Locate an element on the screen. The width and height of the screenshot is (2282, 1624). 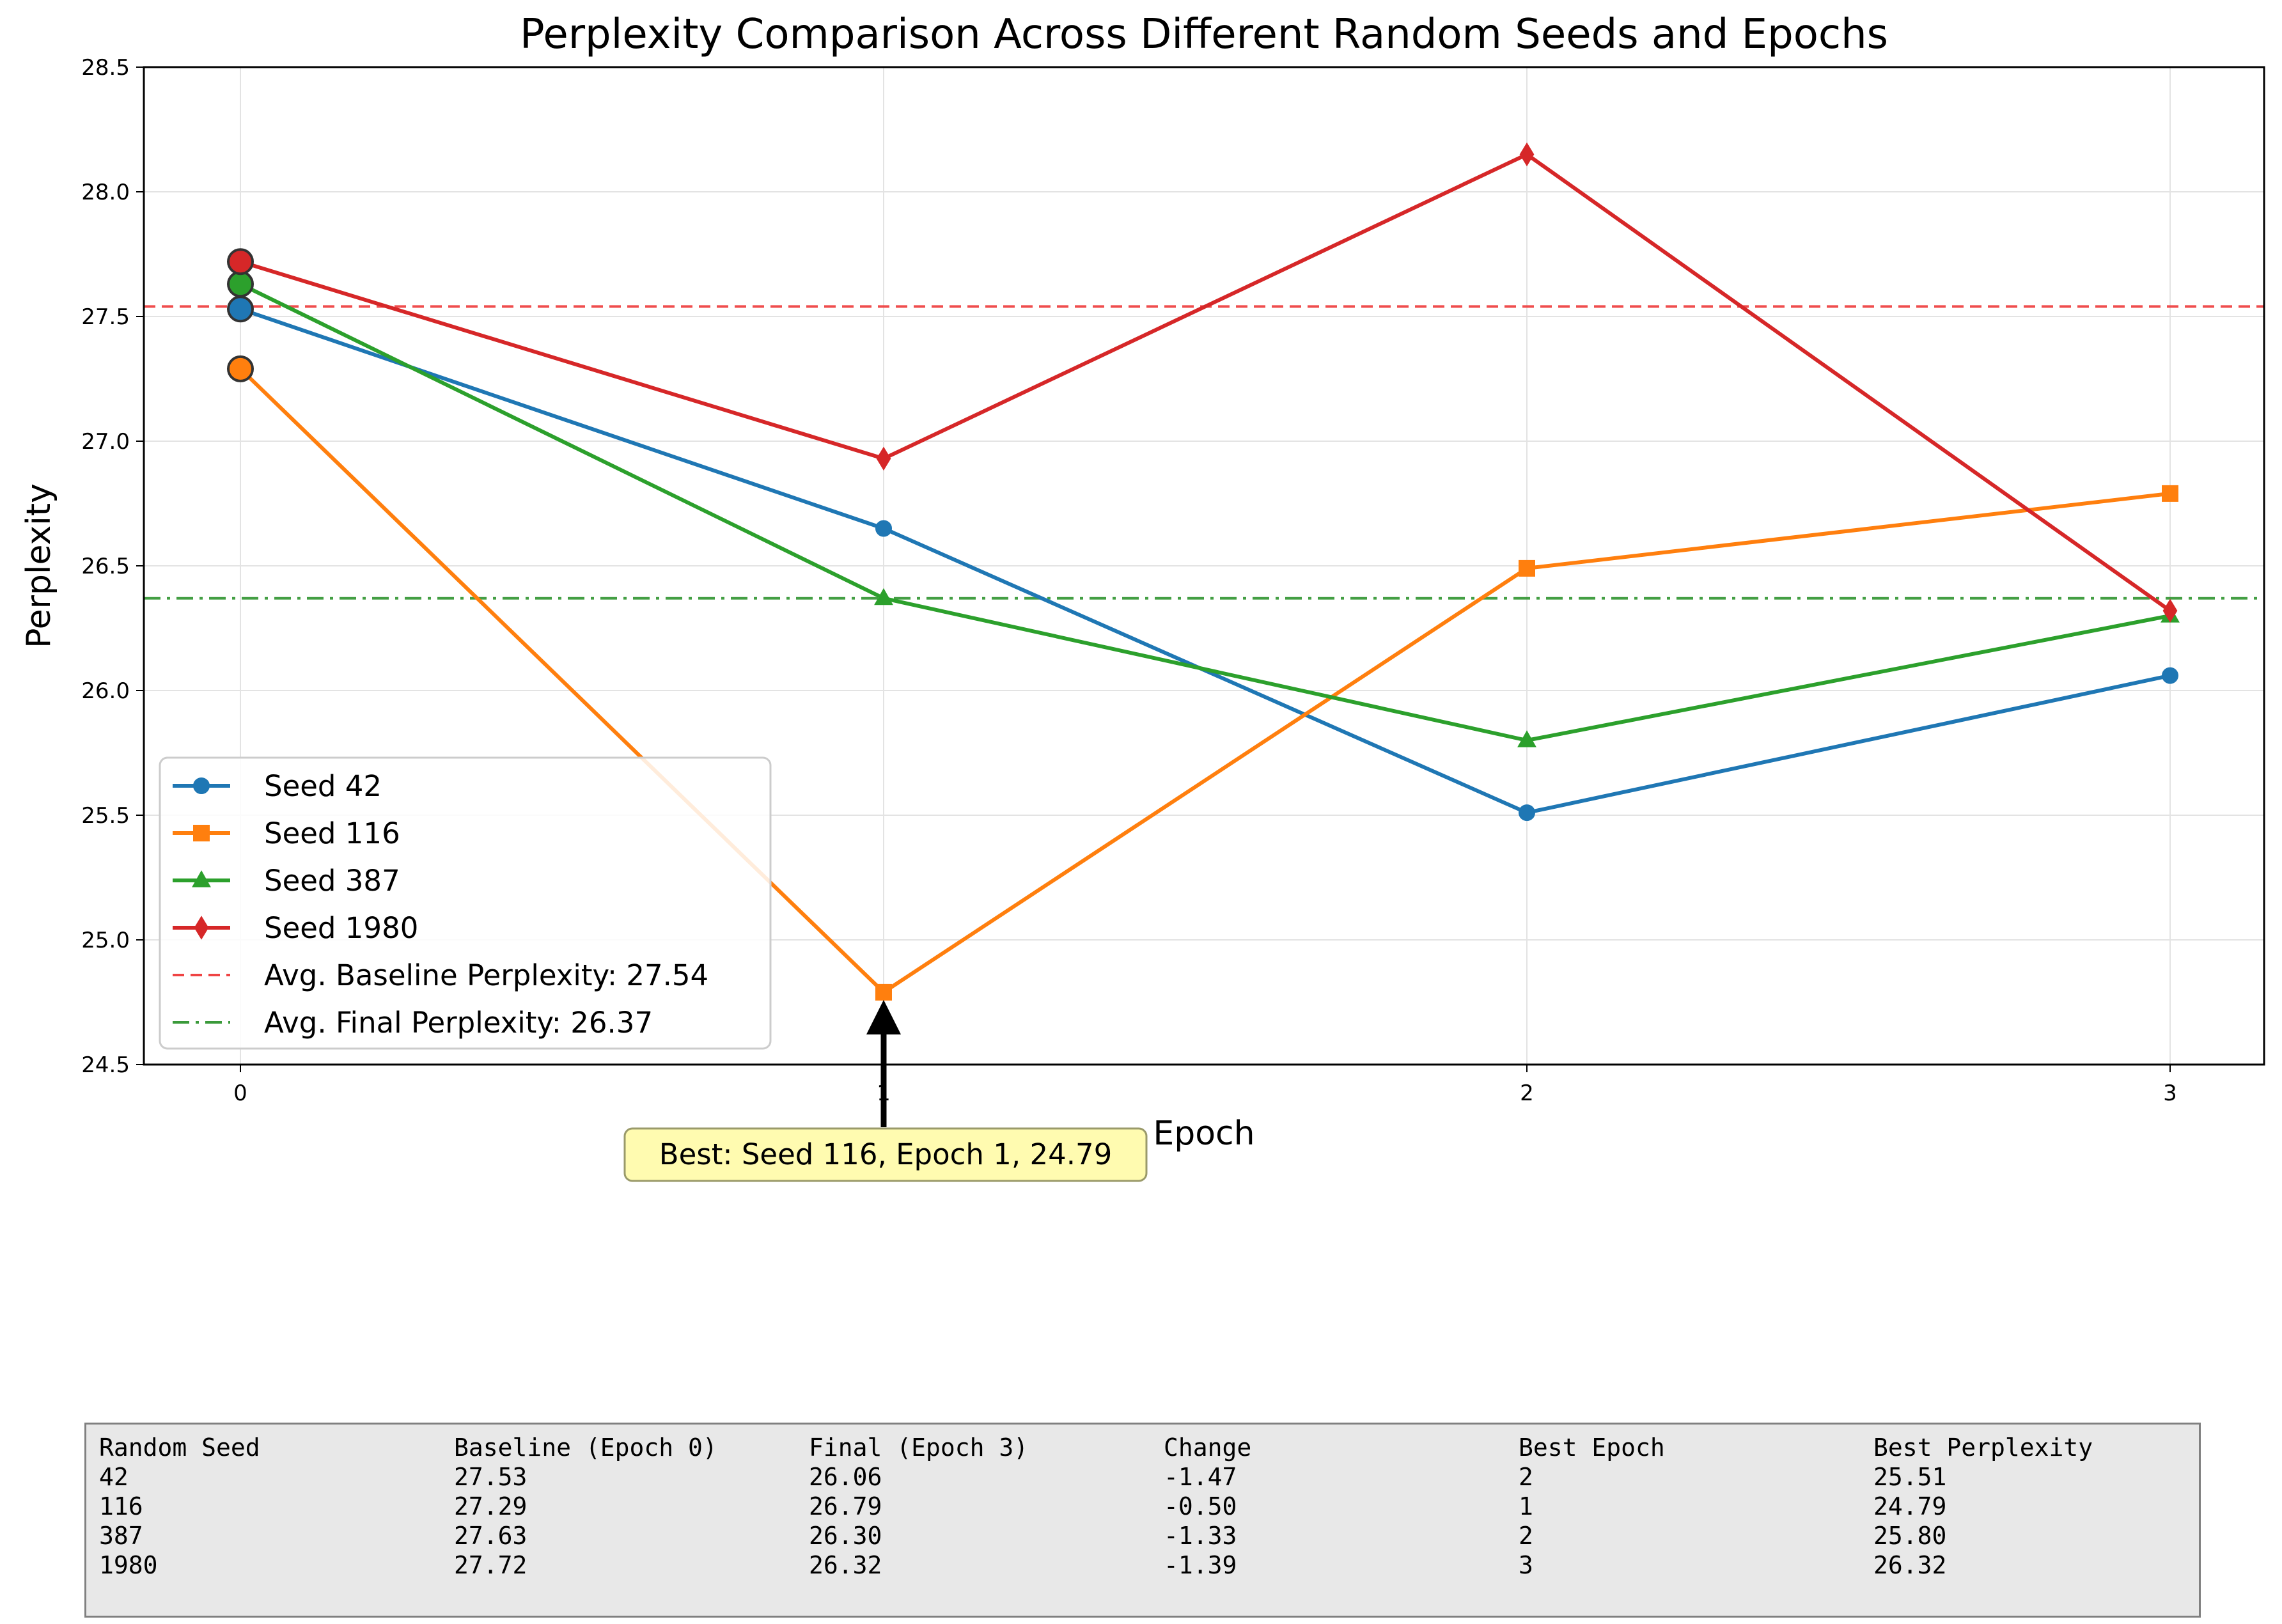
best-annotation: Best: Seed 116, Epoch 1, 24.79 is located at coordinates (885, 1090).